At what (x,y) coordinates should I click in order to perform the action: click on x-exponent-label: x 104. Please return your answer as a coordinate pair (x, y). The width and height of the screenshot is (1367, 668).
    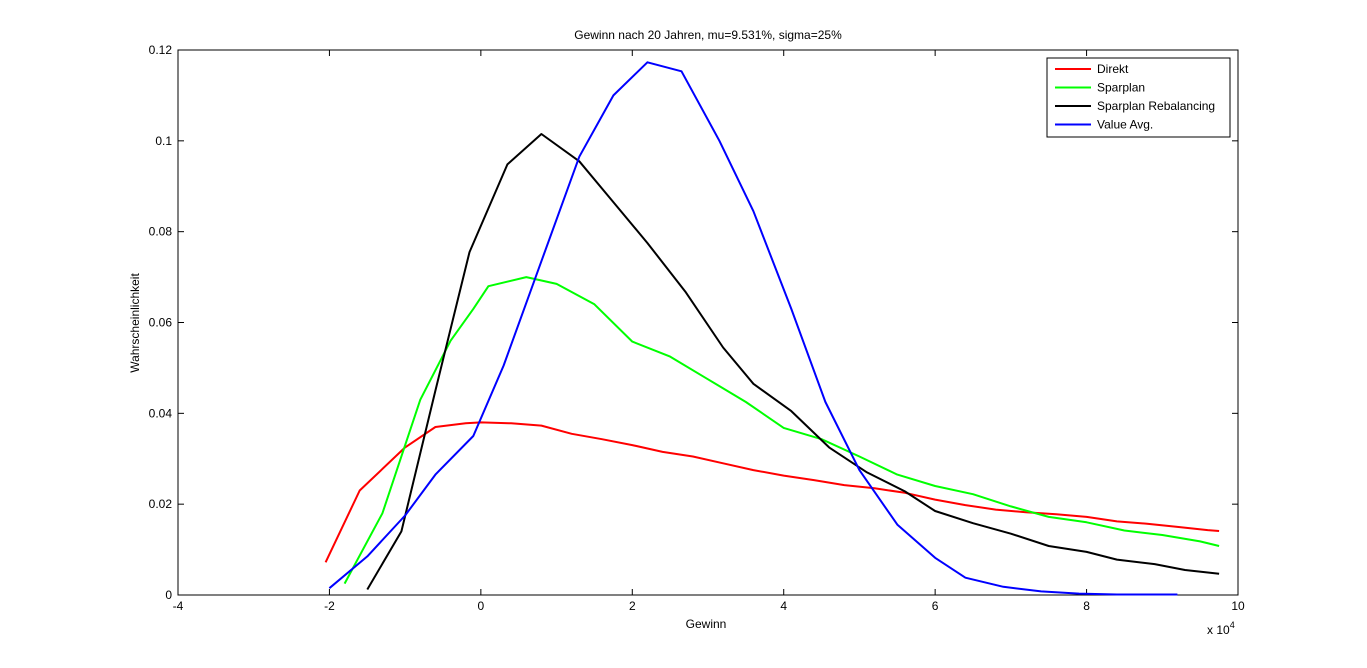
    Looking at the image, I should click on (1221, 628).